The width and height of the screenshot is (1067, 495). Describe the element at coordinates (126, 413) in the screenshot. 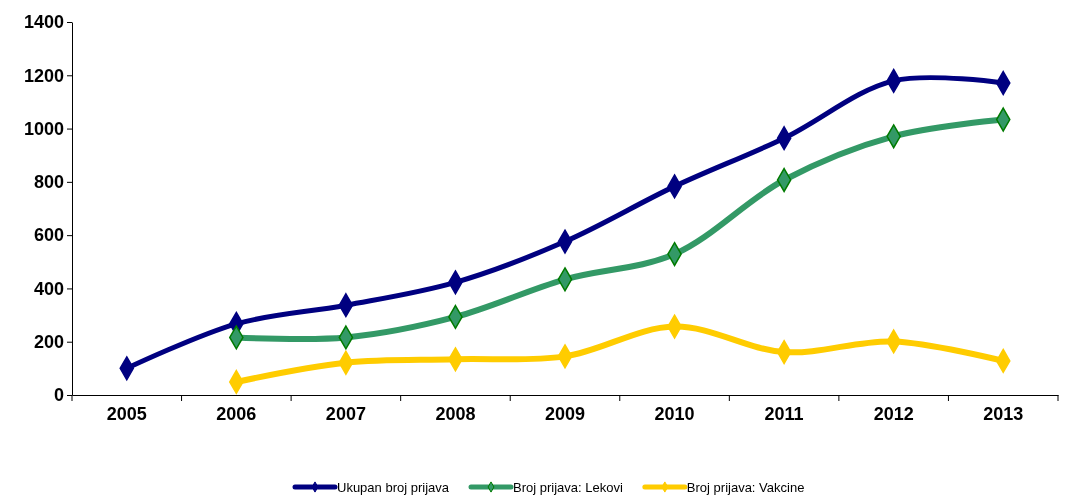

I see `x-tick-label: 2005` at that location.